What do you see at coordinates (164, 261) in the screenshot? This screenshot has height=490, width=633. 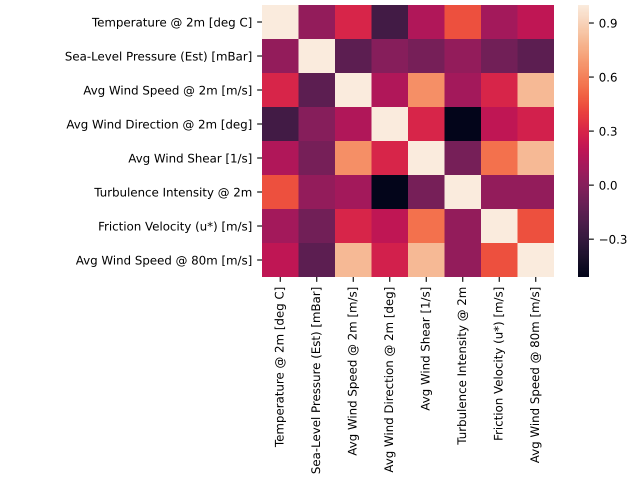 I see `y-tick-label: Avg Wind Speed @ 80m [m/s]` at bounding box center [164, 261].